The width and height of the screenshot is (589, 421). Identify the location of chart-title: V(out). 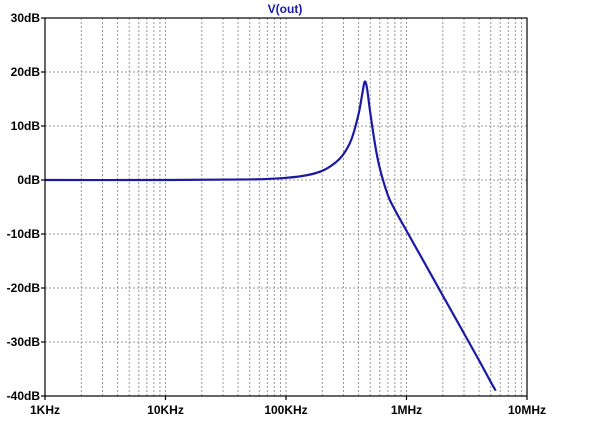
(285, 9).